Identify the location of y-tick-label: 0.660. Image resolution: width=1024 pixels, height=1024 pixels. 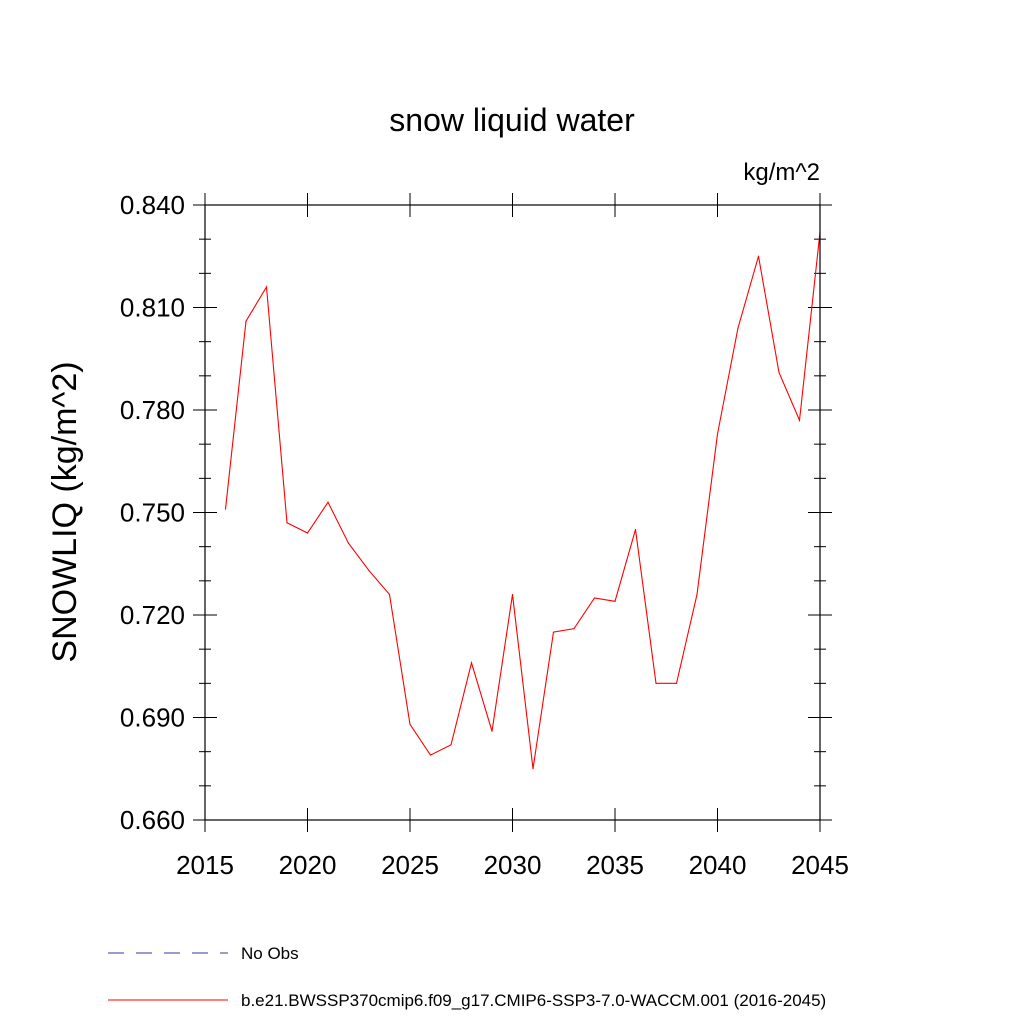
(152, 820).